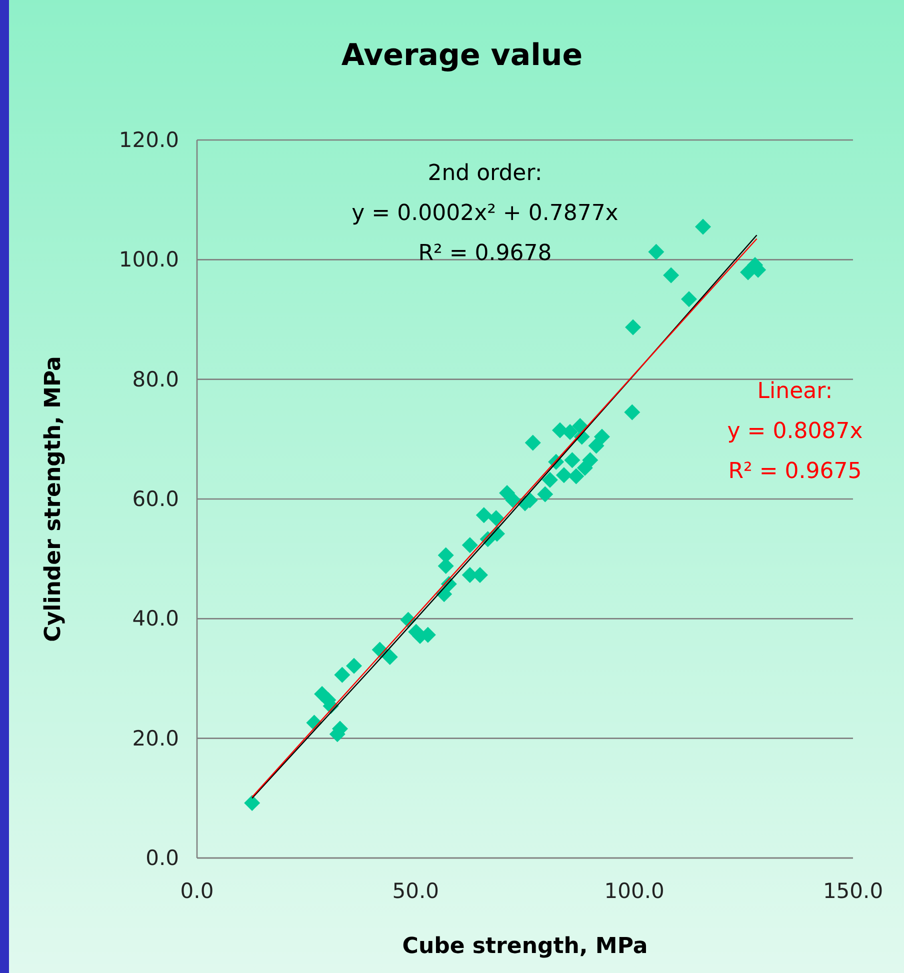 Image resolution: width=904 pixels, height=973 pixels. What do you see at coordinates (525, 946) in the screenshot?
I see `x-axis-title: Cube strength, MPa` at bounding box center [525, 946].